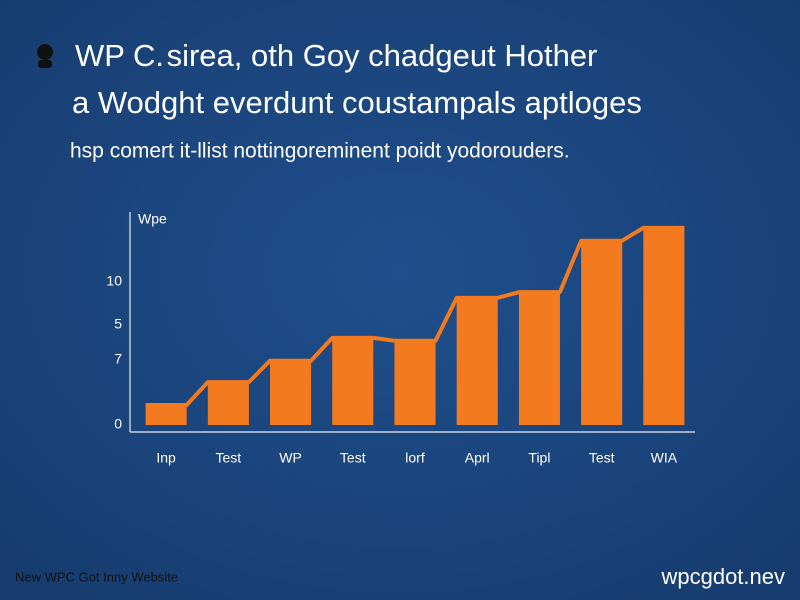 Image resolution: width=800 pixels, height=600 pixels. I want to click on y-axis-label: 7, so click(118, 359).